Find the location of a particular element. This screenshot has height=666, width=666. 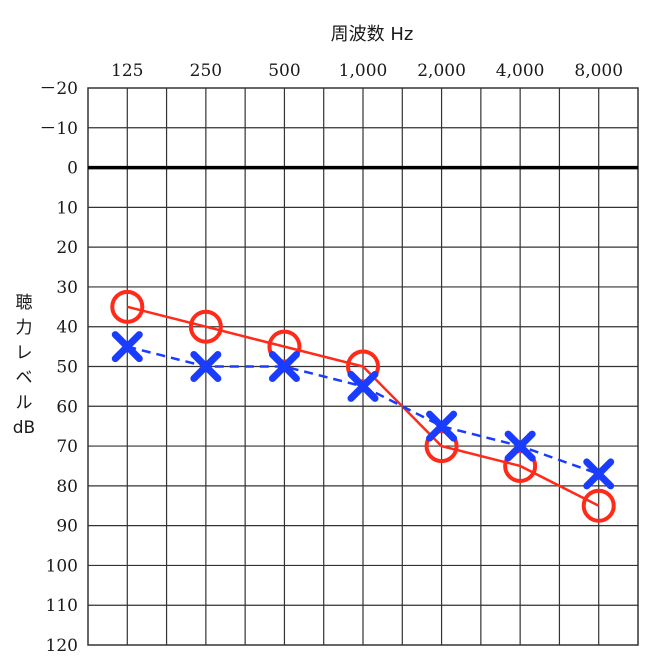

x-tick-label: 500 is located at coordinates (284, 71).